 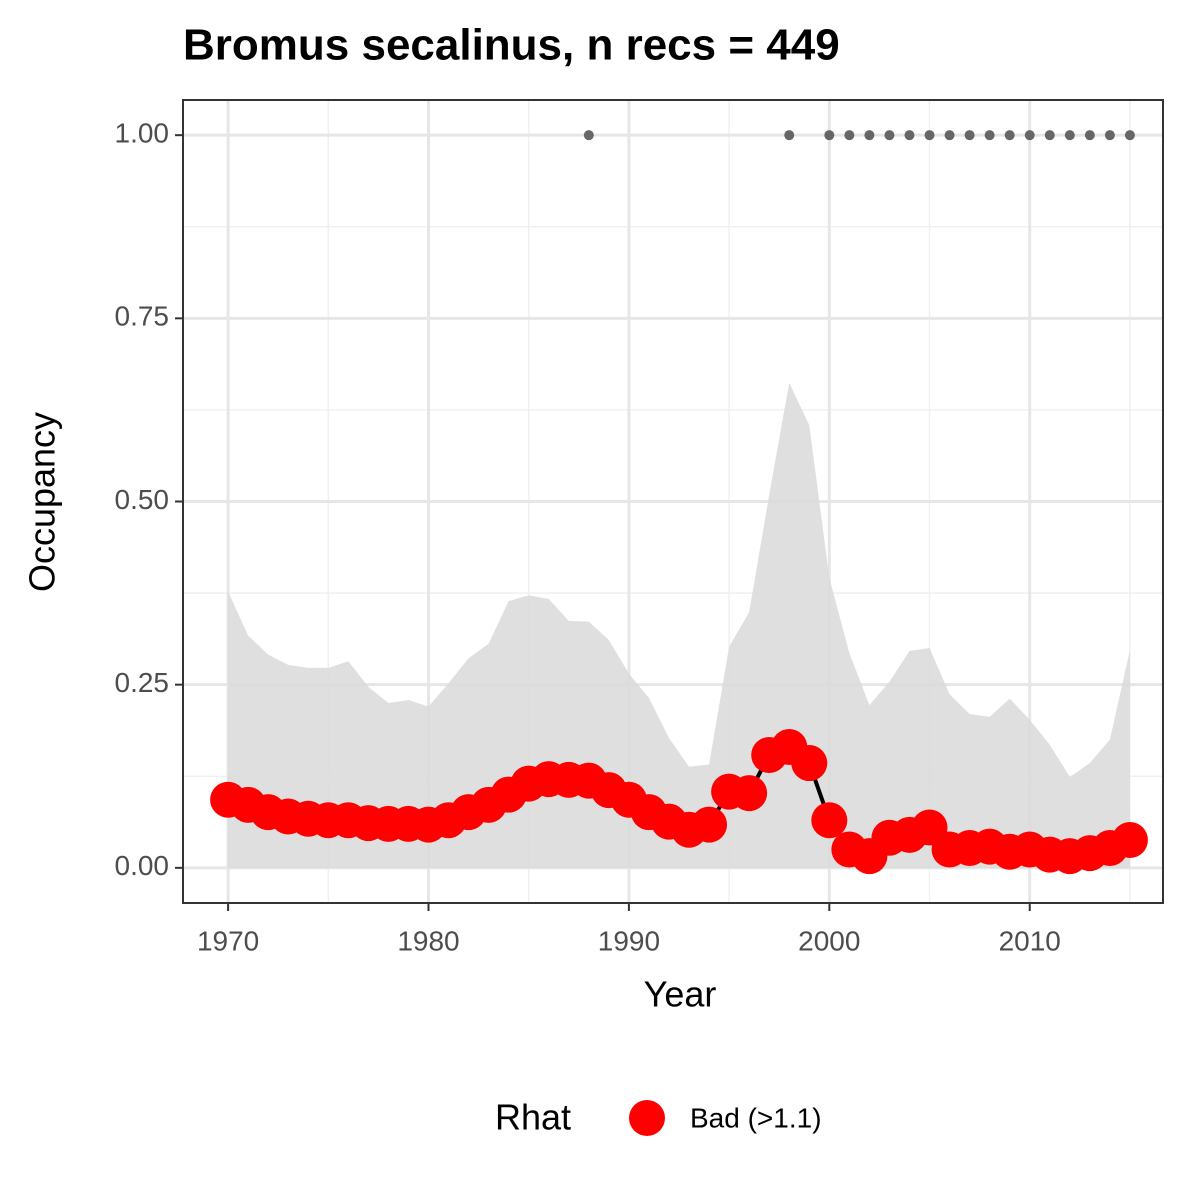 What do you see at coordinates (228, 940) in the screenshot?
I see `x-tick-label: 1970` at bounding box center [228, 940].